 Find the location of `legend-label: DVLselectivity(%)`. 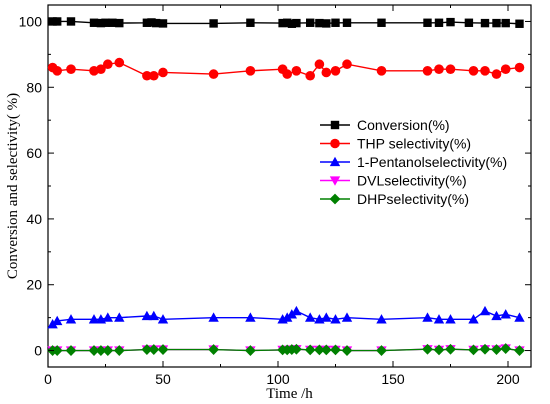

legend-label: DVLselectivity(%) is located at coordinates (412, 181).